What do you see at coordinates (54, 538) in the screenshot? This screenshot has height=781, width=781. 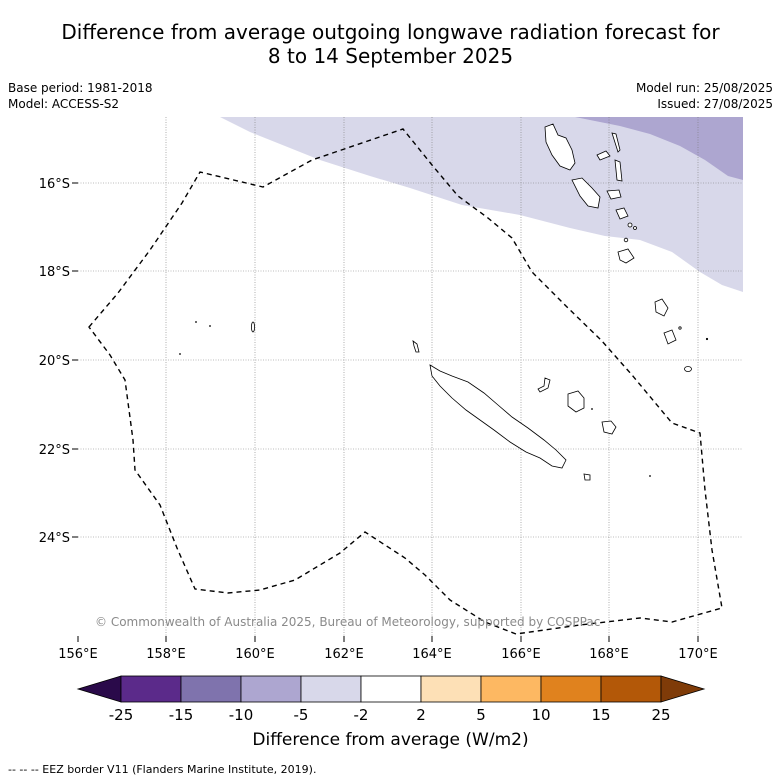 I see `lat-label-24s: 24°S` at bounding box center [54, 538].